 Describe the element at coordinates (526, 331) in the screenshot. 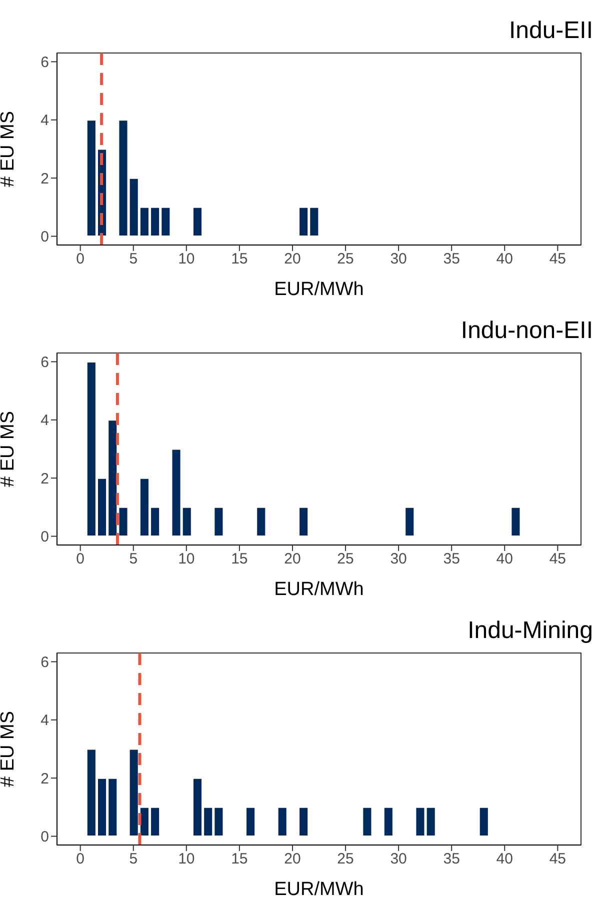

I see `chart-title: Indu-non-EII` at that location.